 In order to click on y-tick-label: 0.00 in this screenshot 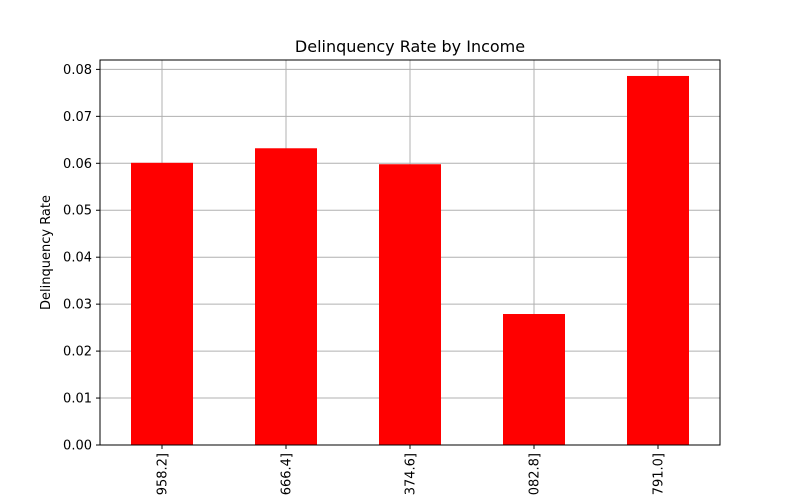, I will do `click(77, 446)`.